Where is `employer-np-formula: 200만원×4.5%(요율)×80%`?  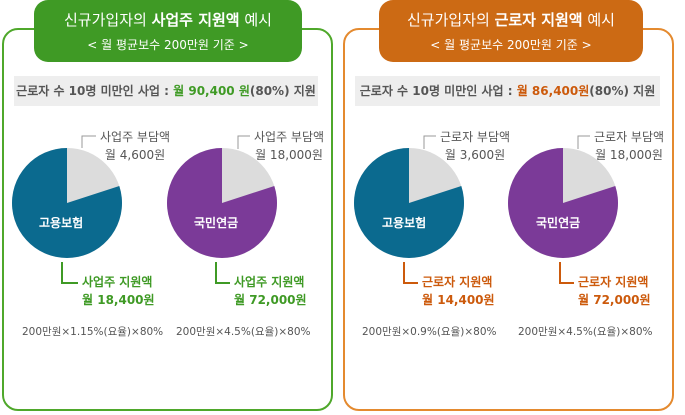 employer-np-formula: 200만원×4.5%(요율)×80% is located at coordinates (243, 332).